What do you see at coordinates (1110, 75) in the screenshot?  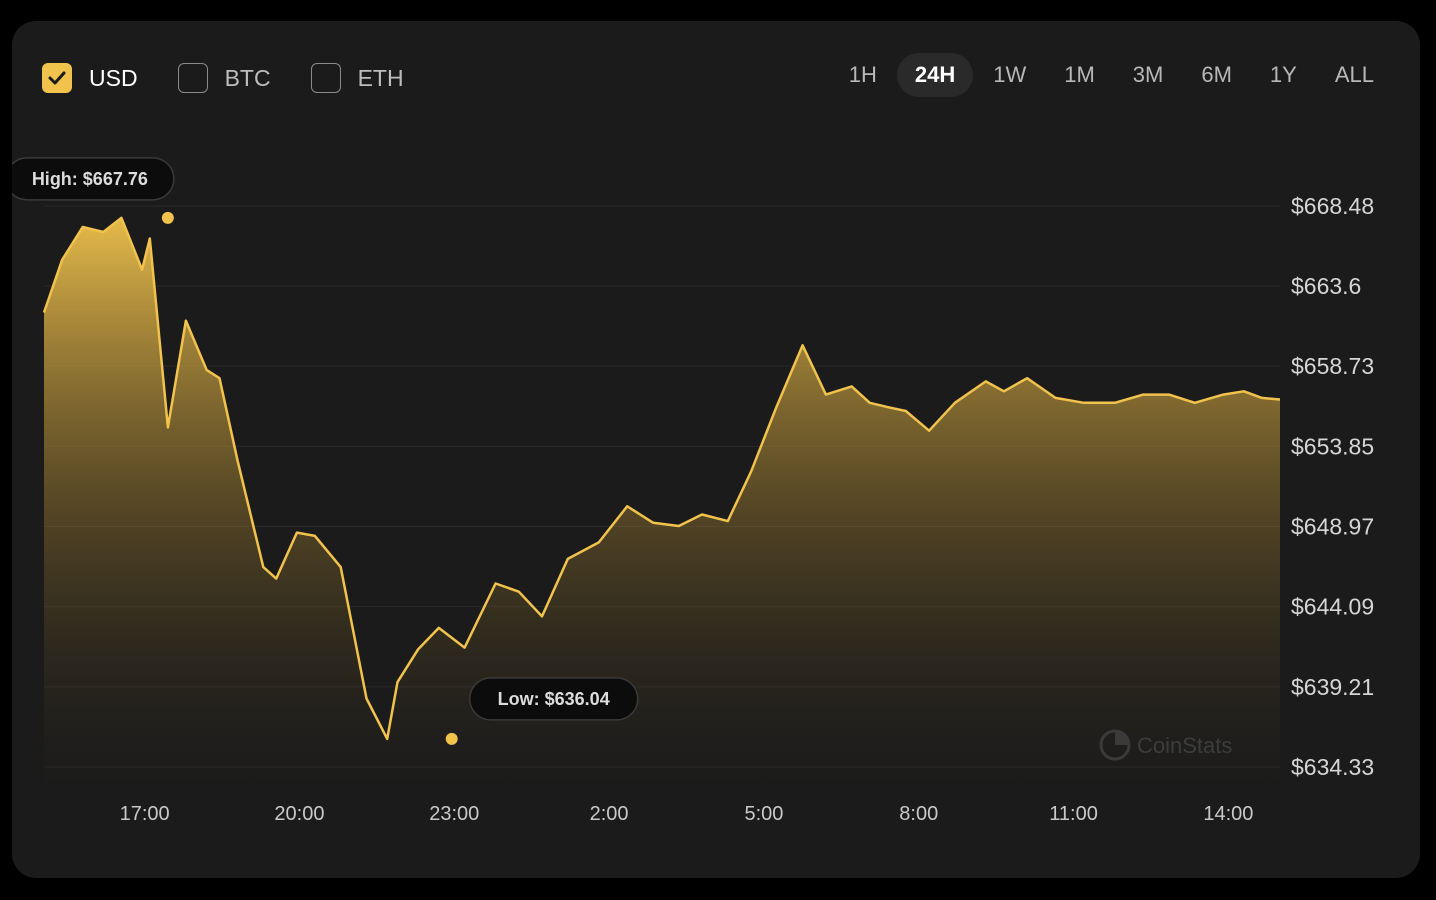 I see `time-range-selector: 1H 24H 1W 1M 3M 6M 1Y ALL` at bounding box center [1110, 75].